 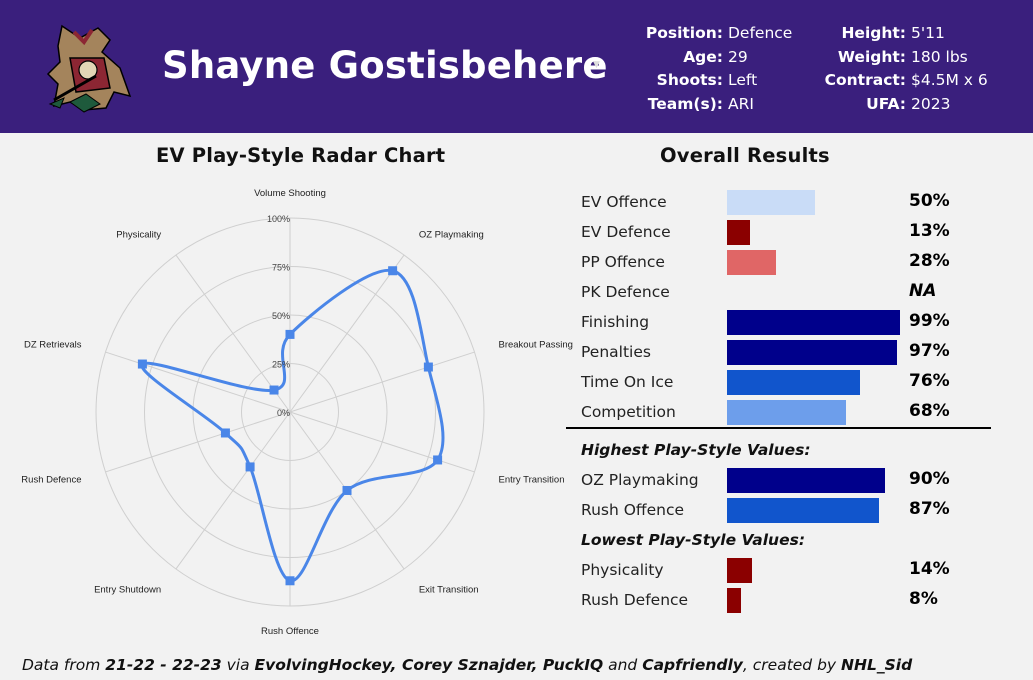 I want to click on result-row: Penalties 97%, so click(x=791, y=353).